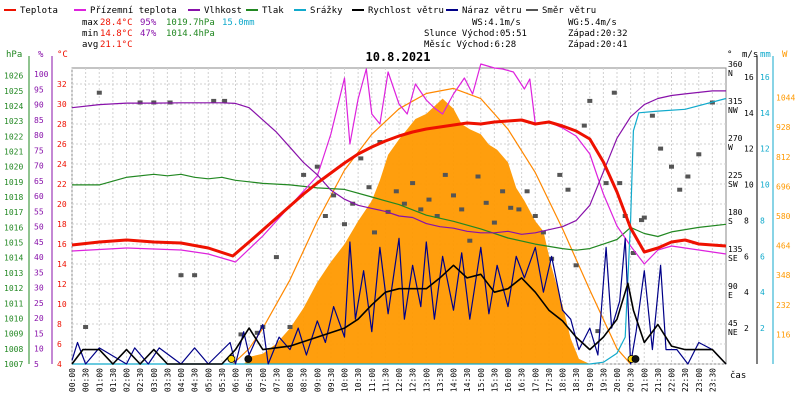 The width and height of the screenshot is (800, 404). Describe the element at coordinates (39, 257) in the screenshot. I see `humidity-tick-label: 40` at that location.